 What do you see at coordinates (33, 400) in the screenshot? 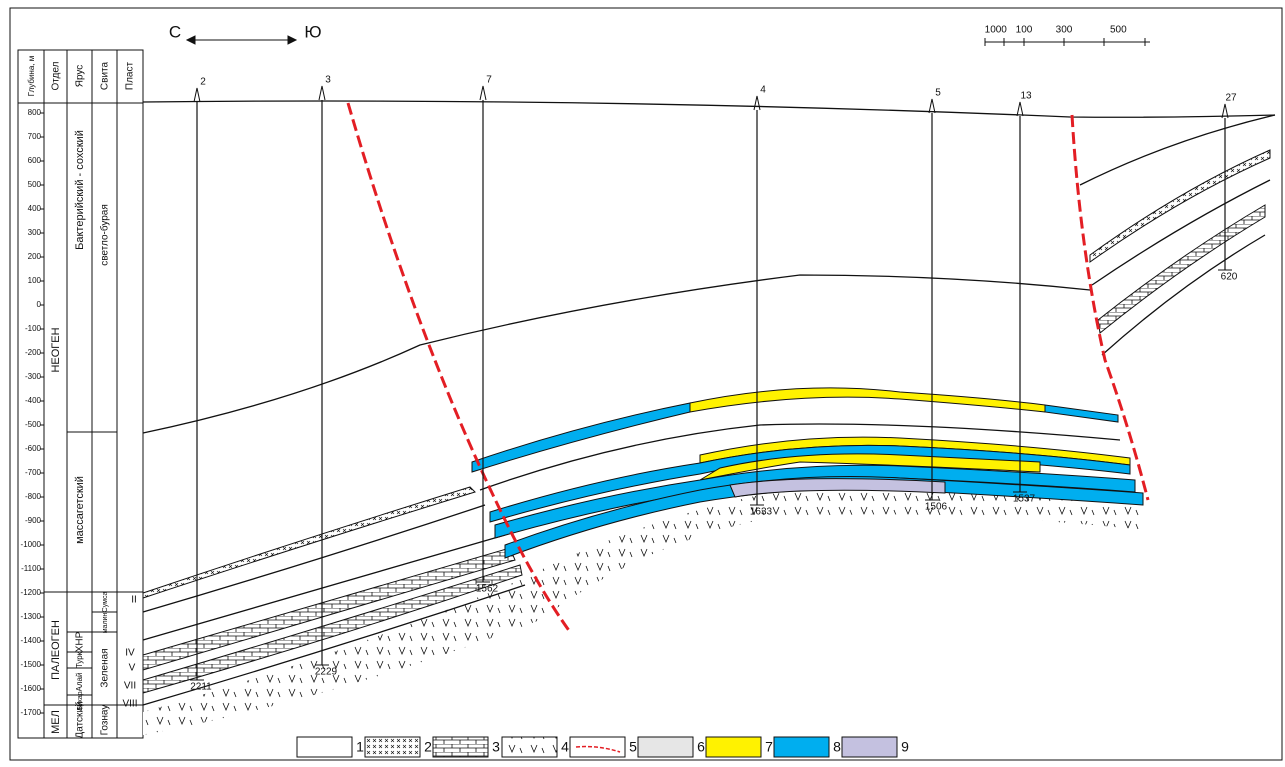
I see `depth-label: -400` at bounding box center [33, 400].